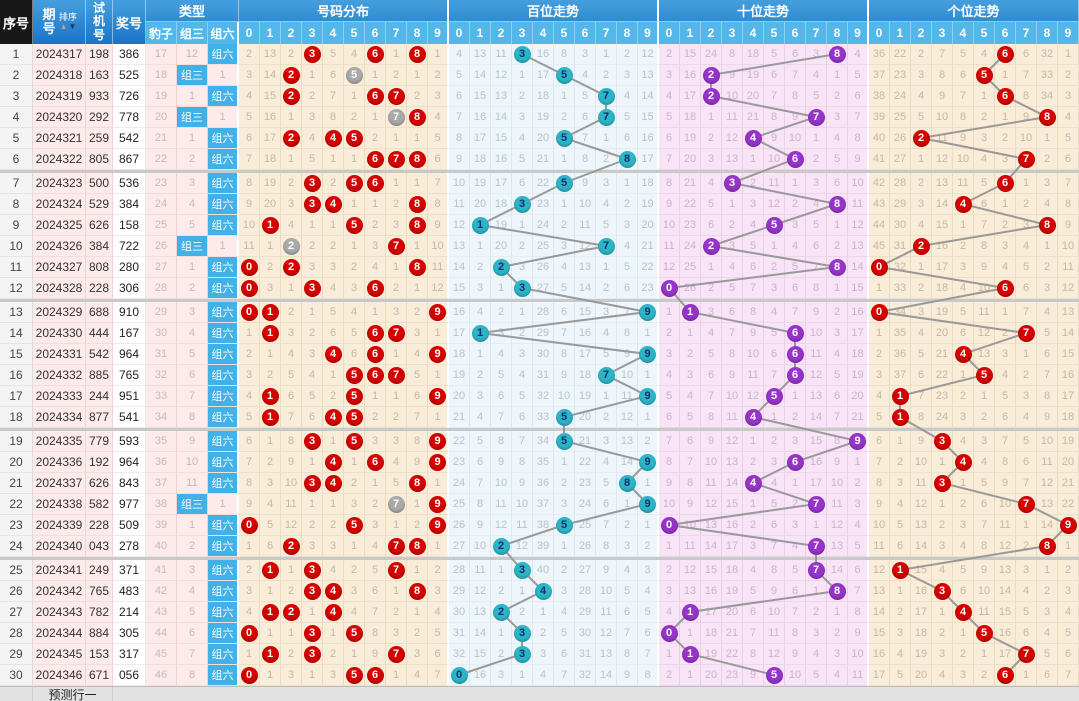 The width and height of the screenshot is (1079, 701). Describe the element at coordinates (16, 483) in the screenshot. I see `seq-cell: 21` at that location.